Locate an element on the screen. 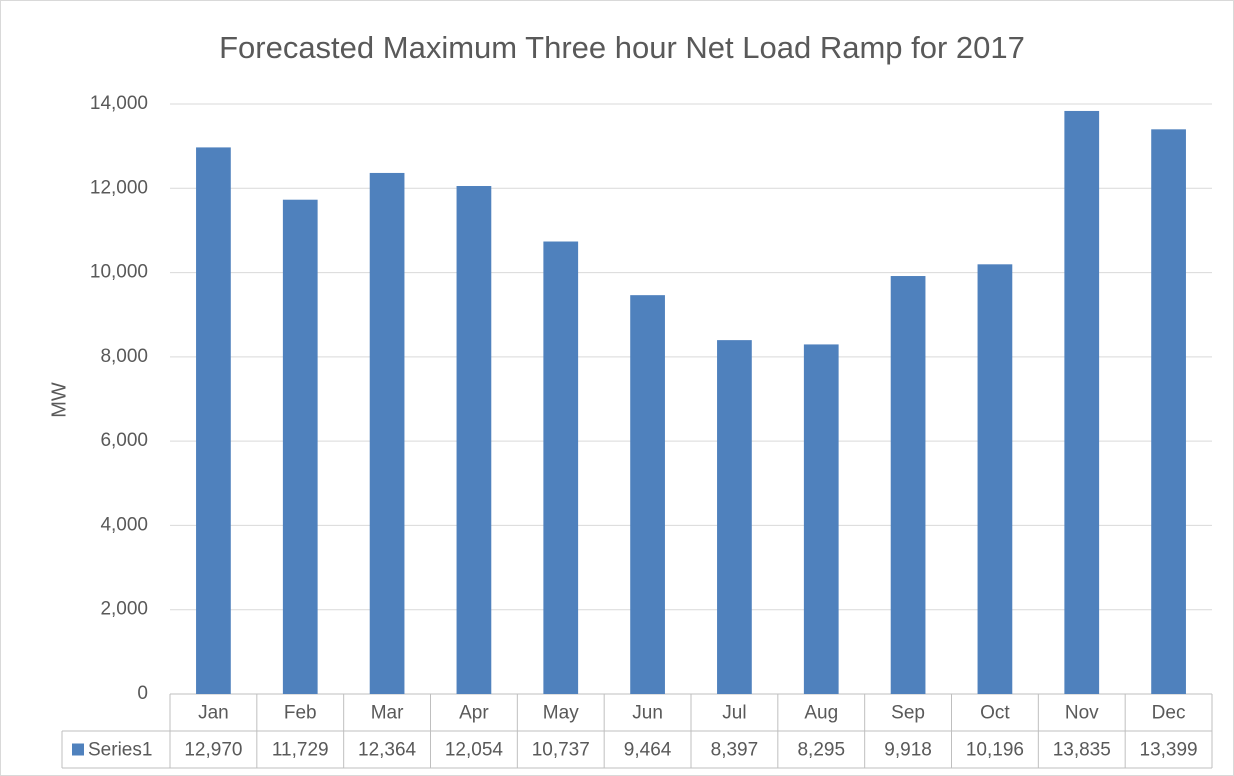  x-tick-label: Oct is located at coordinates (995, 713).